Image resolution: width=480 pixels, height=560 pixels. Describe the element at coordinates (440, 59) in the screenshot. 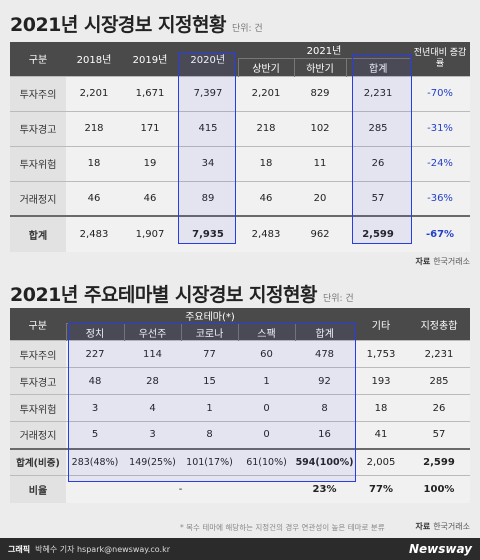

I see `header-change: 전년대비 증감률` at that location.